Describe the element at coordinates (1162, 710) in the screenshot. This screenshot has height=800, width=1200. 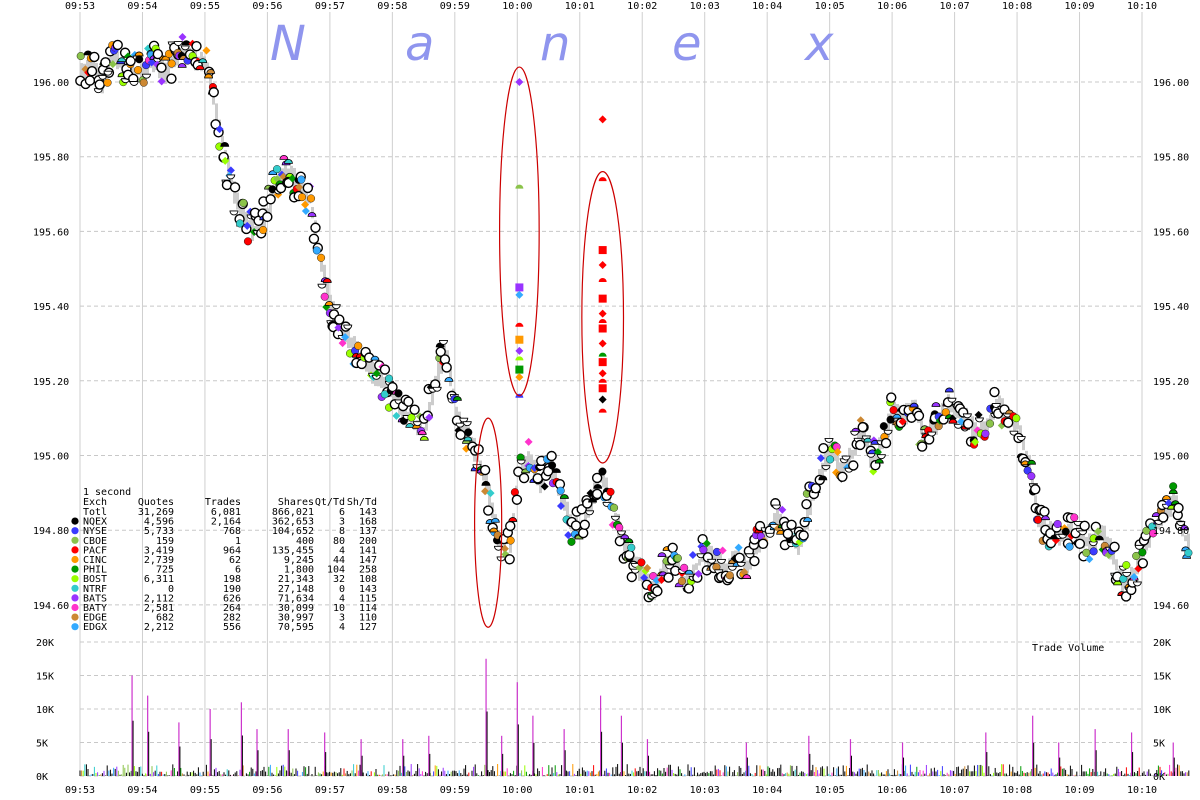
I see `volume-tick-right: 10K` at that location.